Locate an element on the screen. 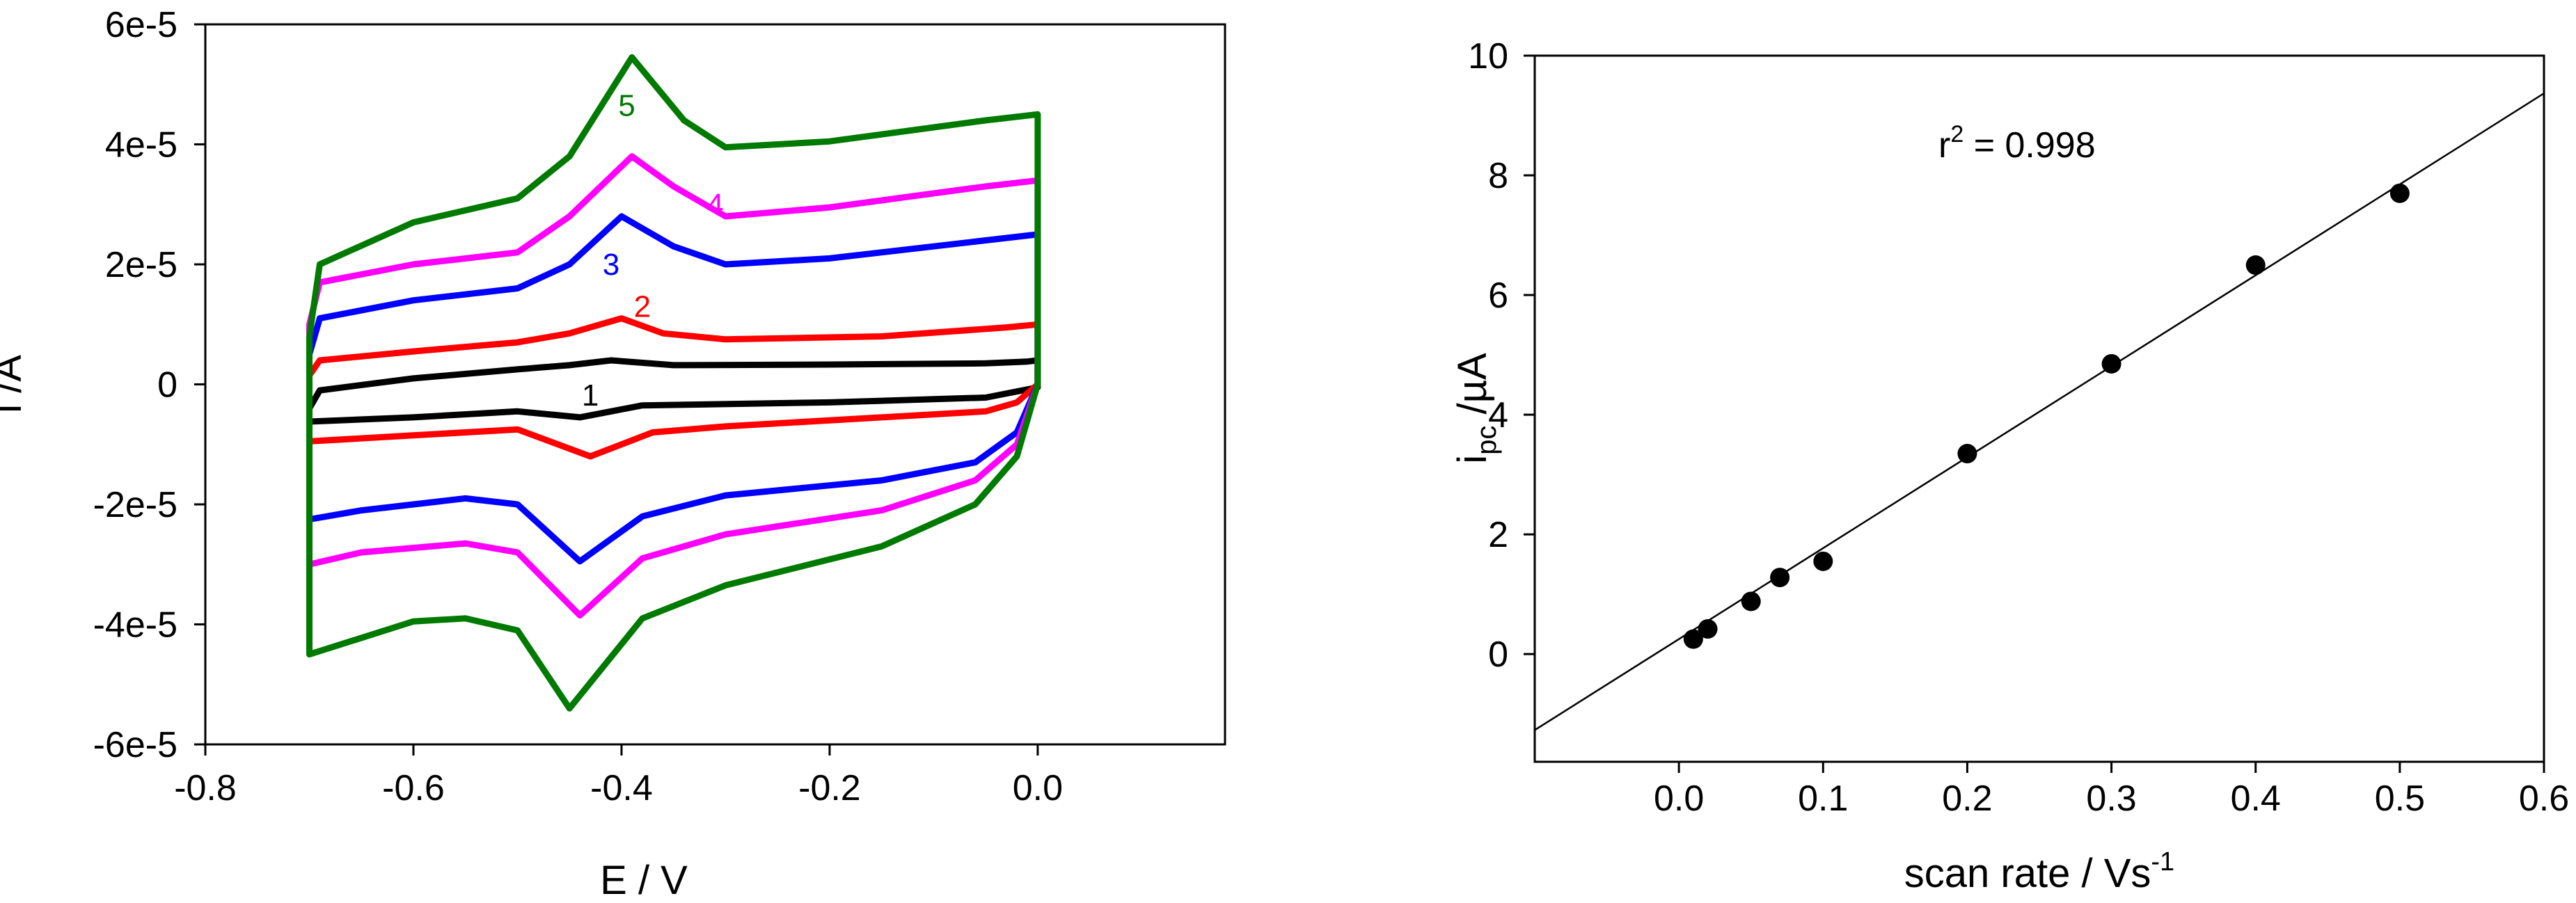  cv-y-tick-label: -2e-5 is located at coordinates (135, 505).